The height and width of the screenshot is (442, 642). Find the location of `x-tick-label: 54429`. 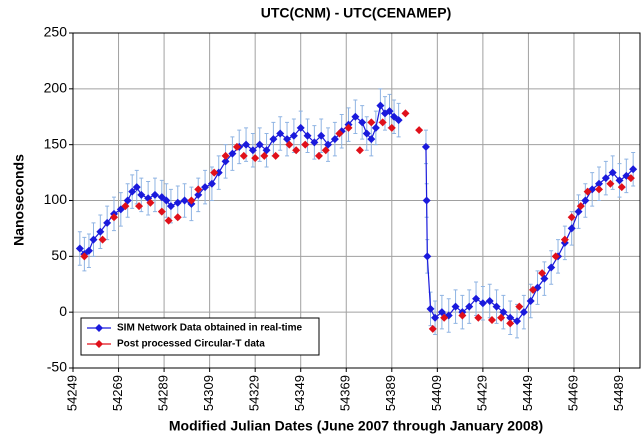

x-tick-label: 54429 is located at coordinates (481, 393).